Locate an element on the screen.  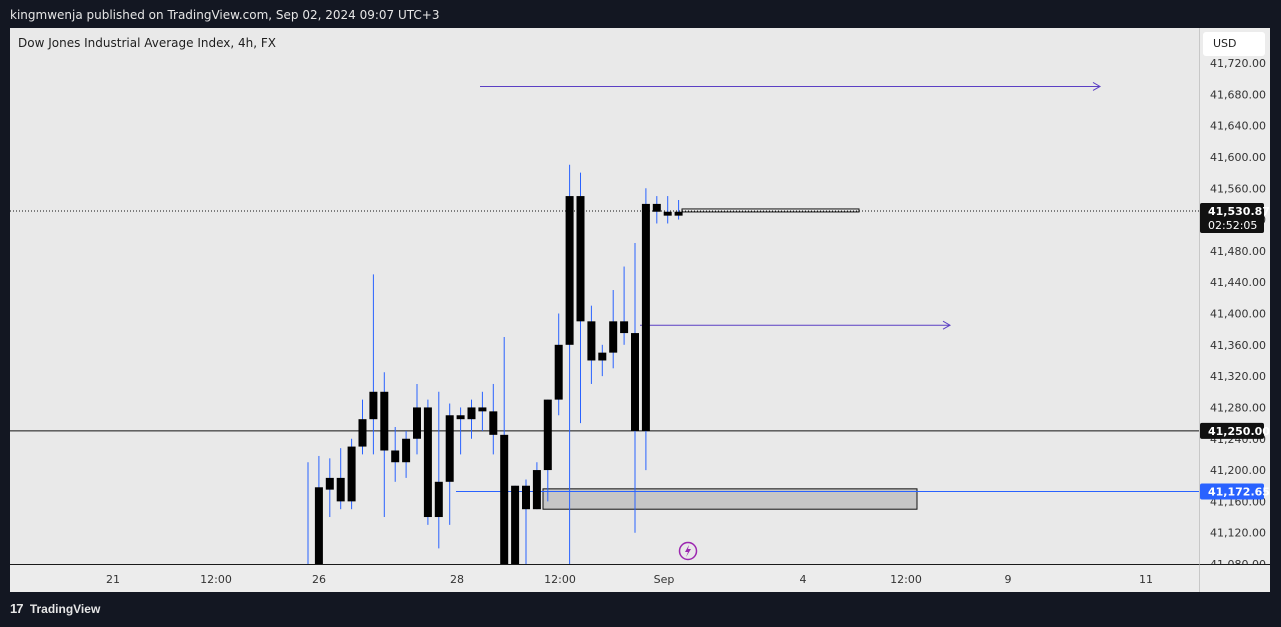
time-tick-label: 11 is located at coordinates (1146, 579).